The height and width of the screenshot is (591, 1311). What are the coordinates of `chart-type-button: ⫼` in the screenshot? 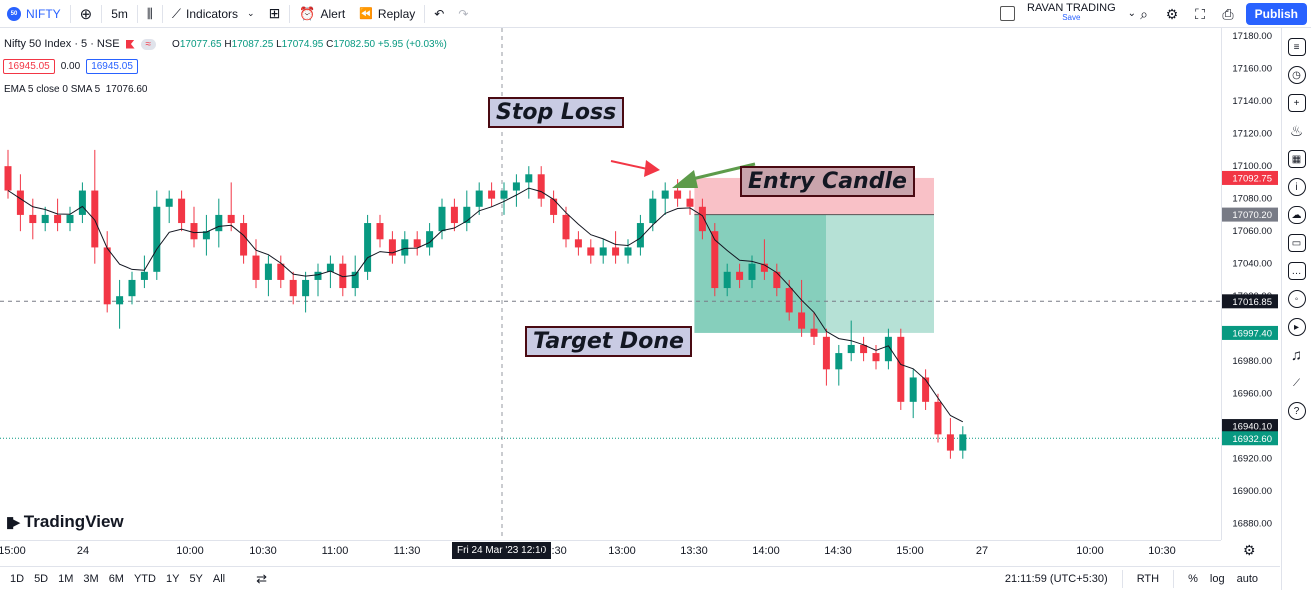 It's located at (150, 14).